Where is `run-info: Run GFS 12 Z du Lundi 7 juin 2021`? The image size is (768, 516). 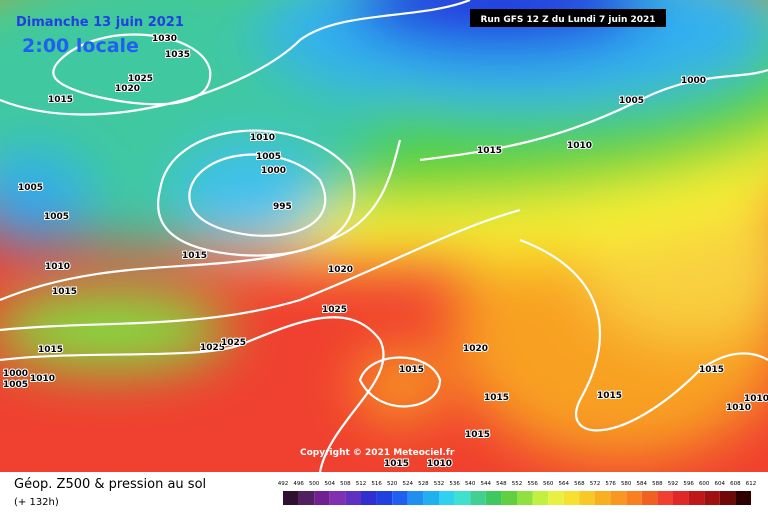
run-info: Run GFS 12 Z du Lundi 7 juin 2021 is located at coordinates (567, 20).